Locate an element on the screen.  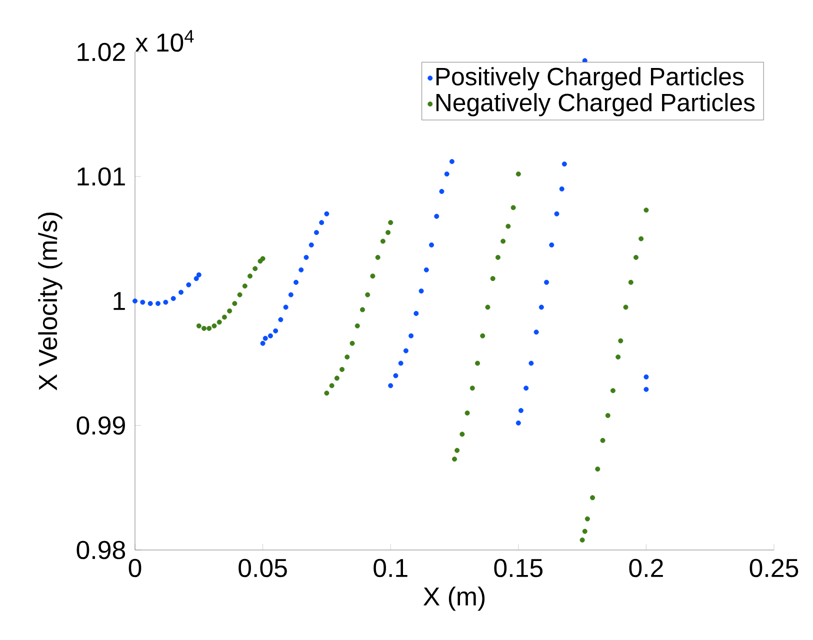
x-tick-label: 0.05 is located at coordinates (262, 568).